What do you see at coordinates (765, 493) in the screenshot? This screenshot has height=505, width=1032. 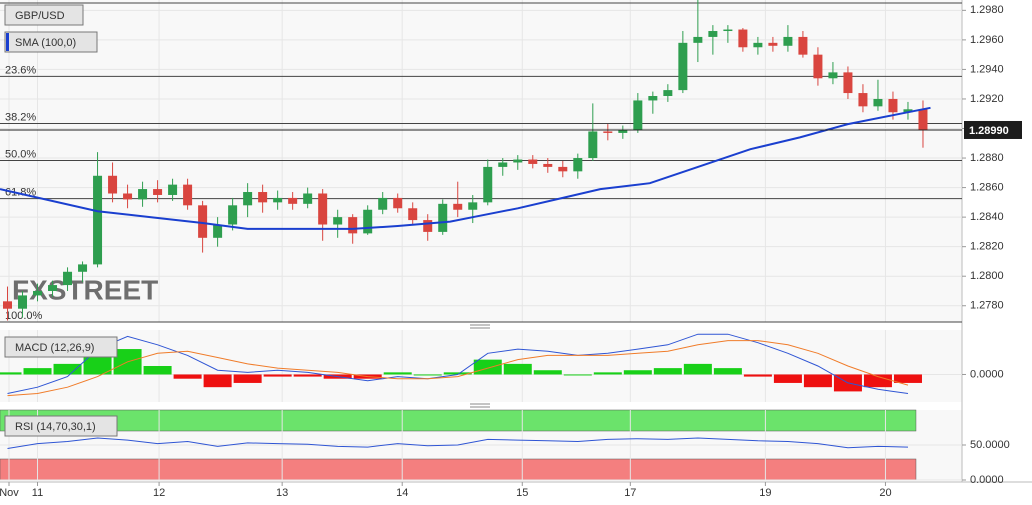 I see `x-tick-label: 19` at bounding box center [765, 493].